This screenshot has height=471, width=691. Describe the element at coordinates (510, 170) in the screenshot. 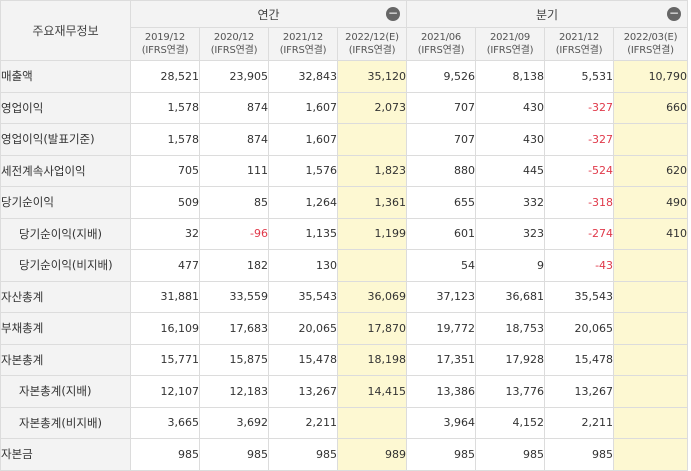

I see `value-cell: 445` at that location.